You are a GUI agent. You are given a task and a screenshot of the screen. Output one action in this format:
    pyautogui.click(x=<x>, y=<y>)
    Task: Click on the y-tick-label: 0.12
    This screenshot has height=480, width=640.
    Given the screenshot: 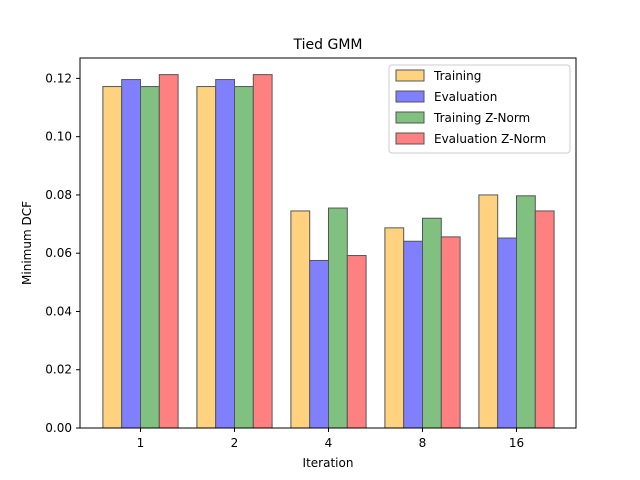 What is the action you would take?
    pyautogui.click(x=58, y=78)
    